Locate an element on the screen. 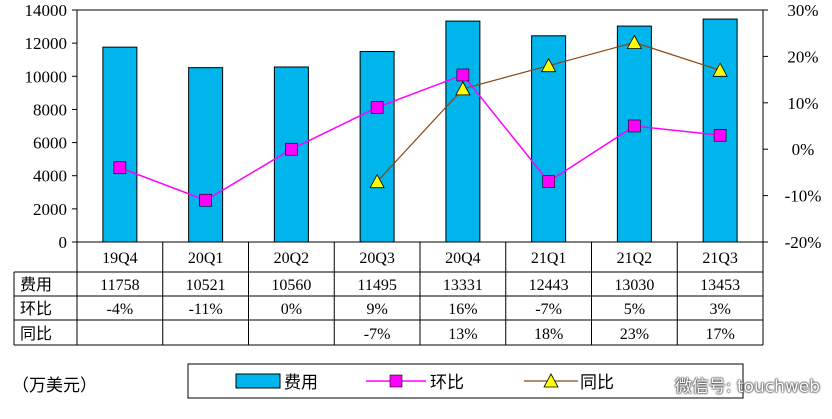 This screenshot has height=419, width=832. table-cell: 13453 is located at coordinates (720, 285).